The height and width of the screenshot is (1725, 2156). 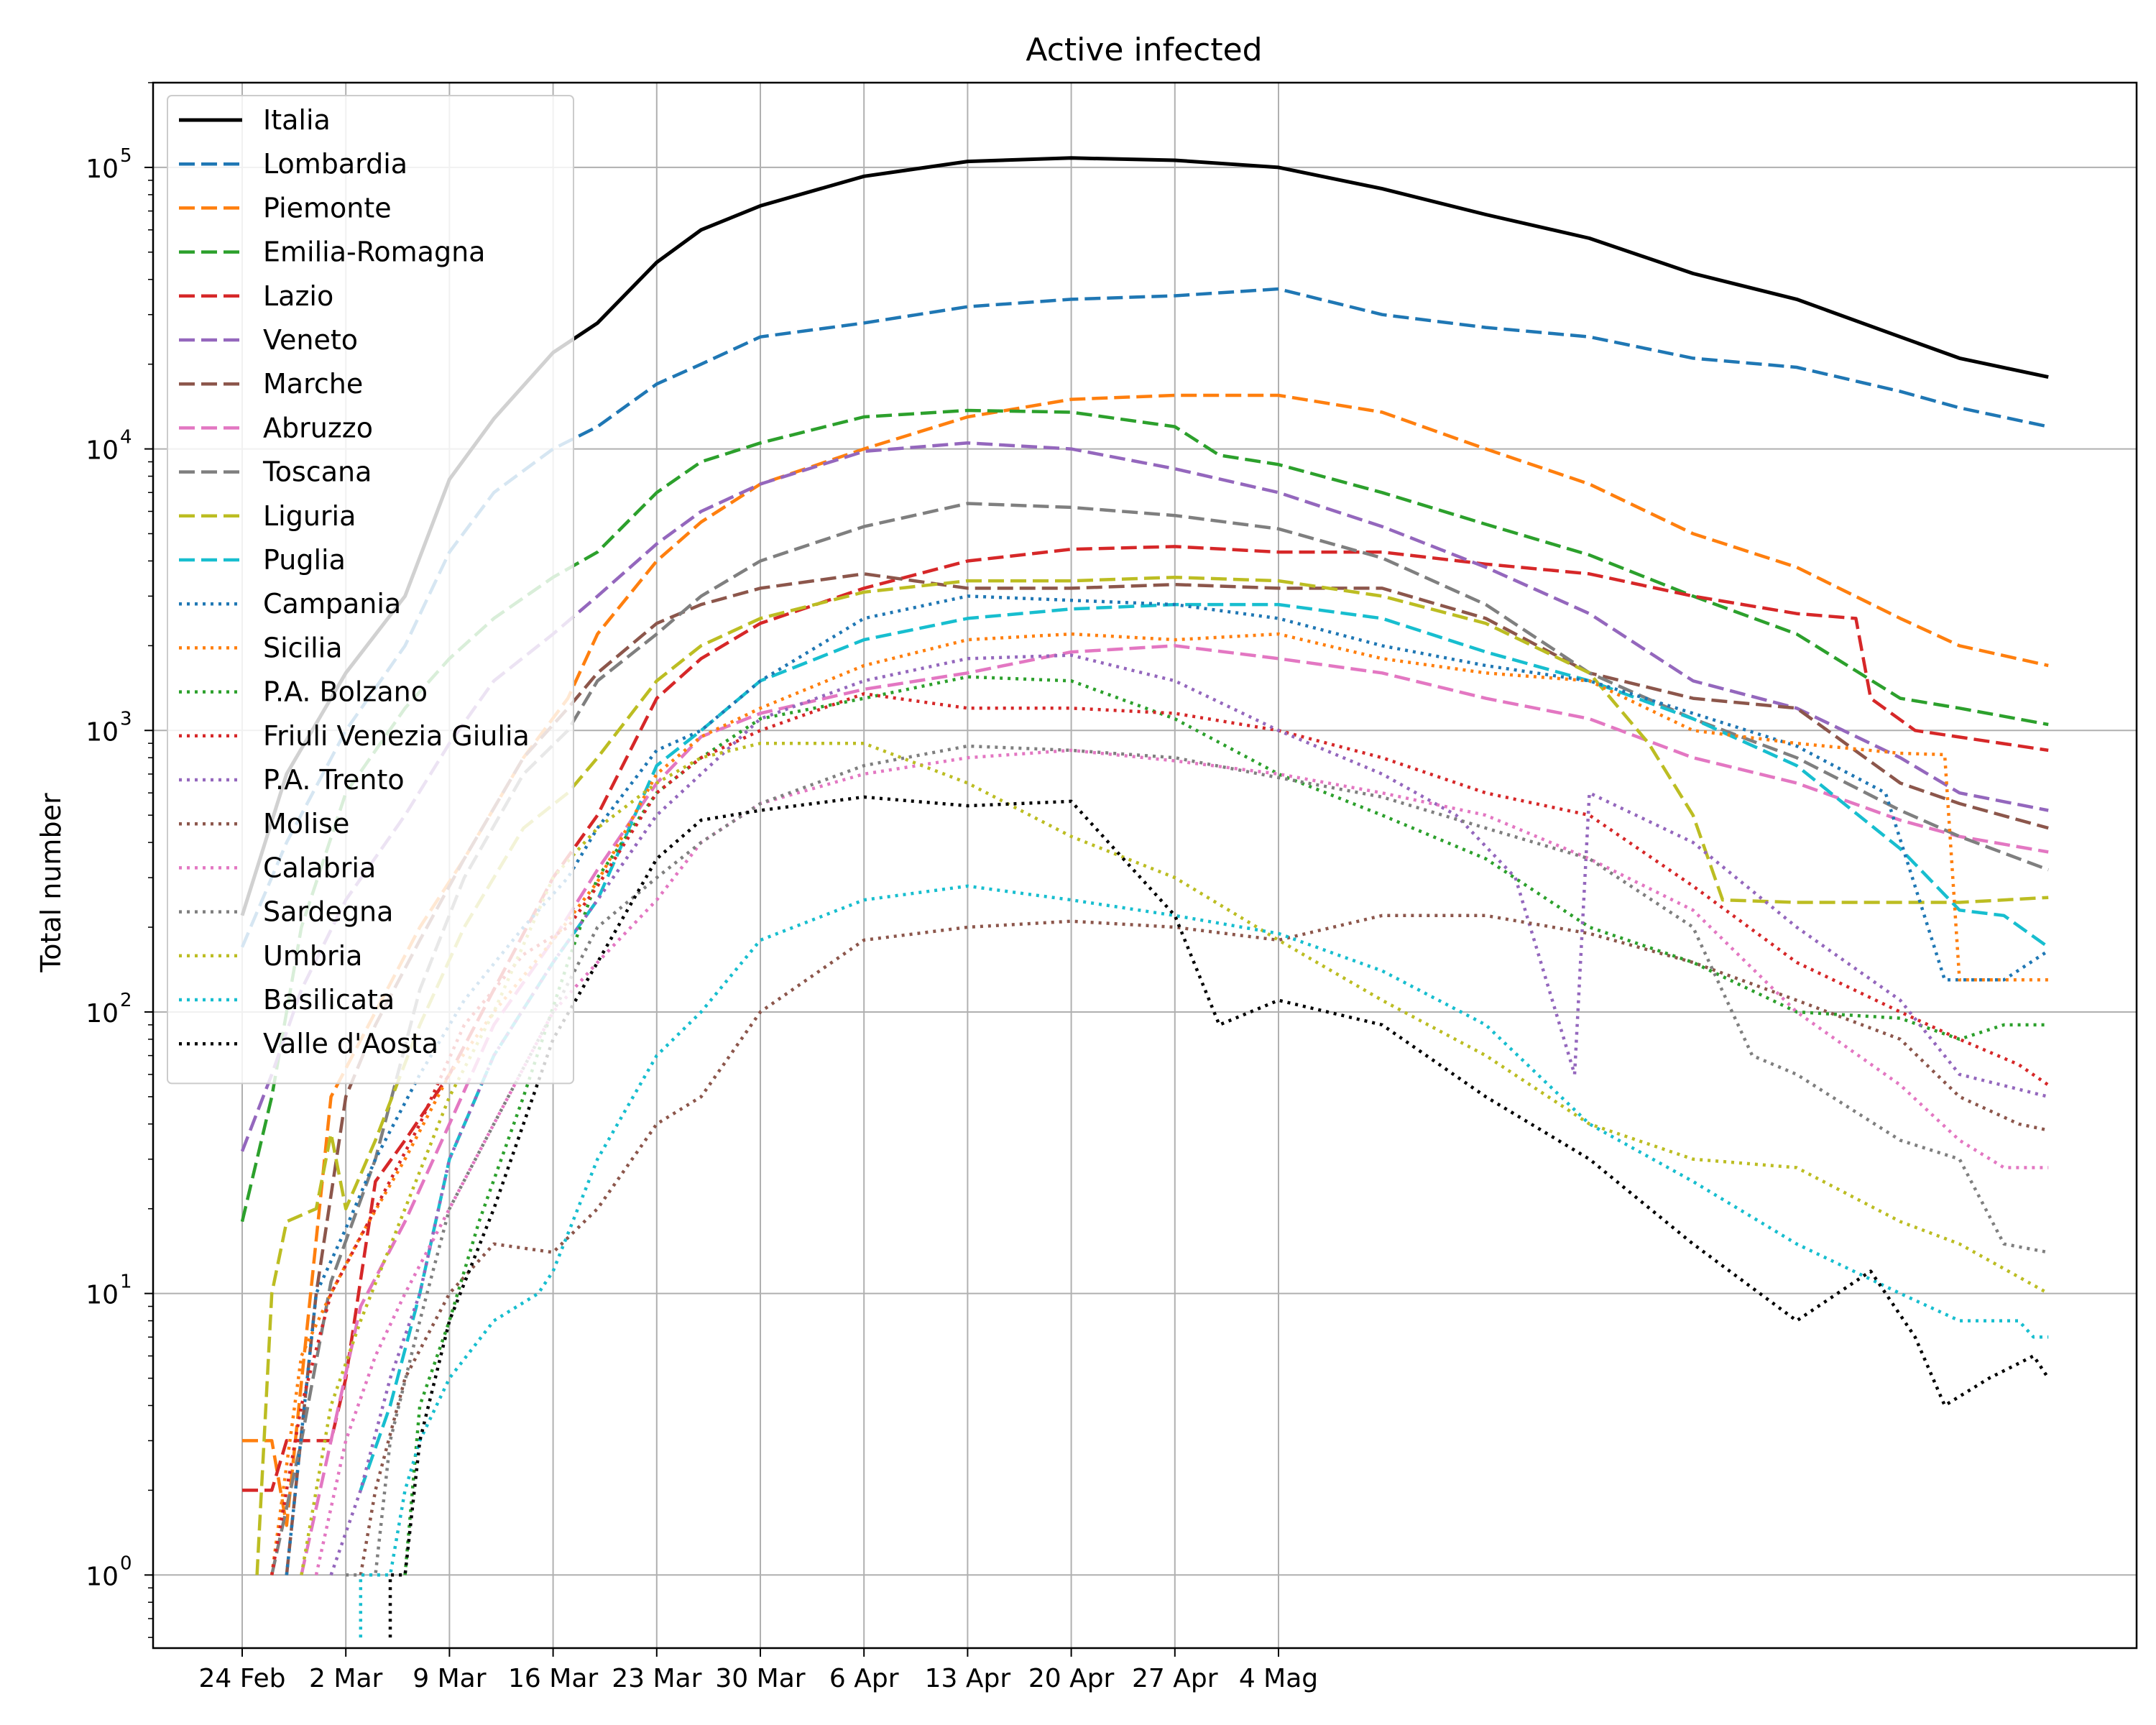 I want to click on legend-label: Basilicata, so click(x=329, y=1000).